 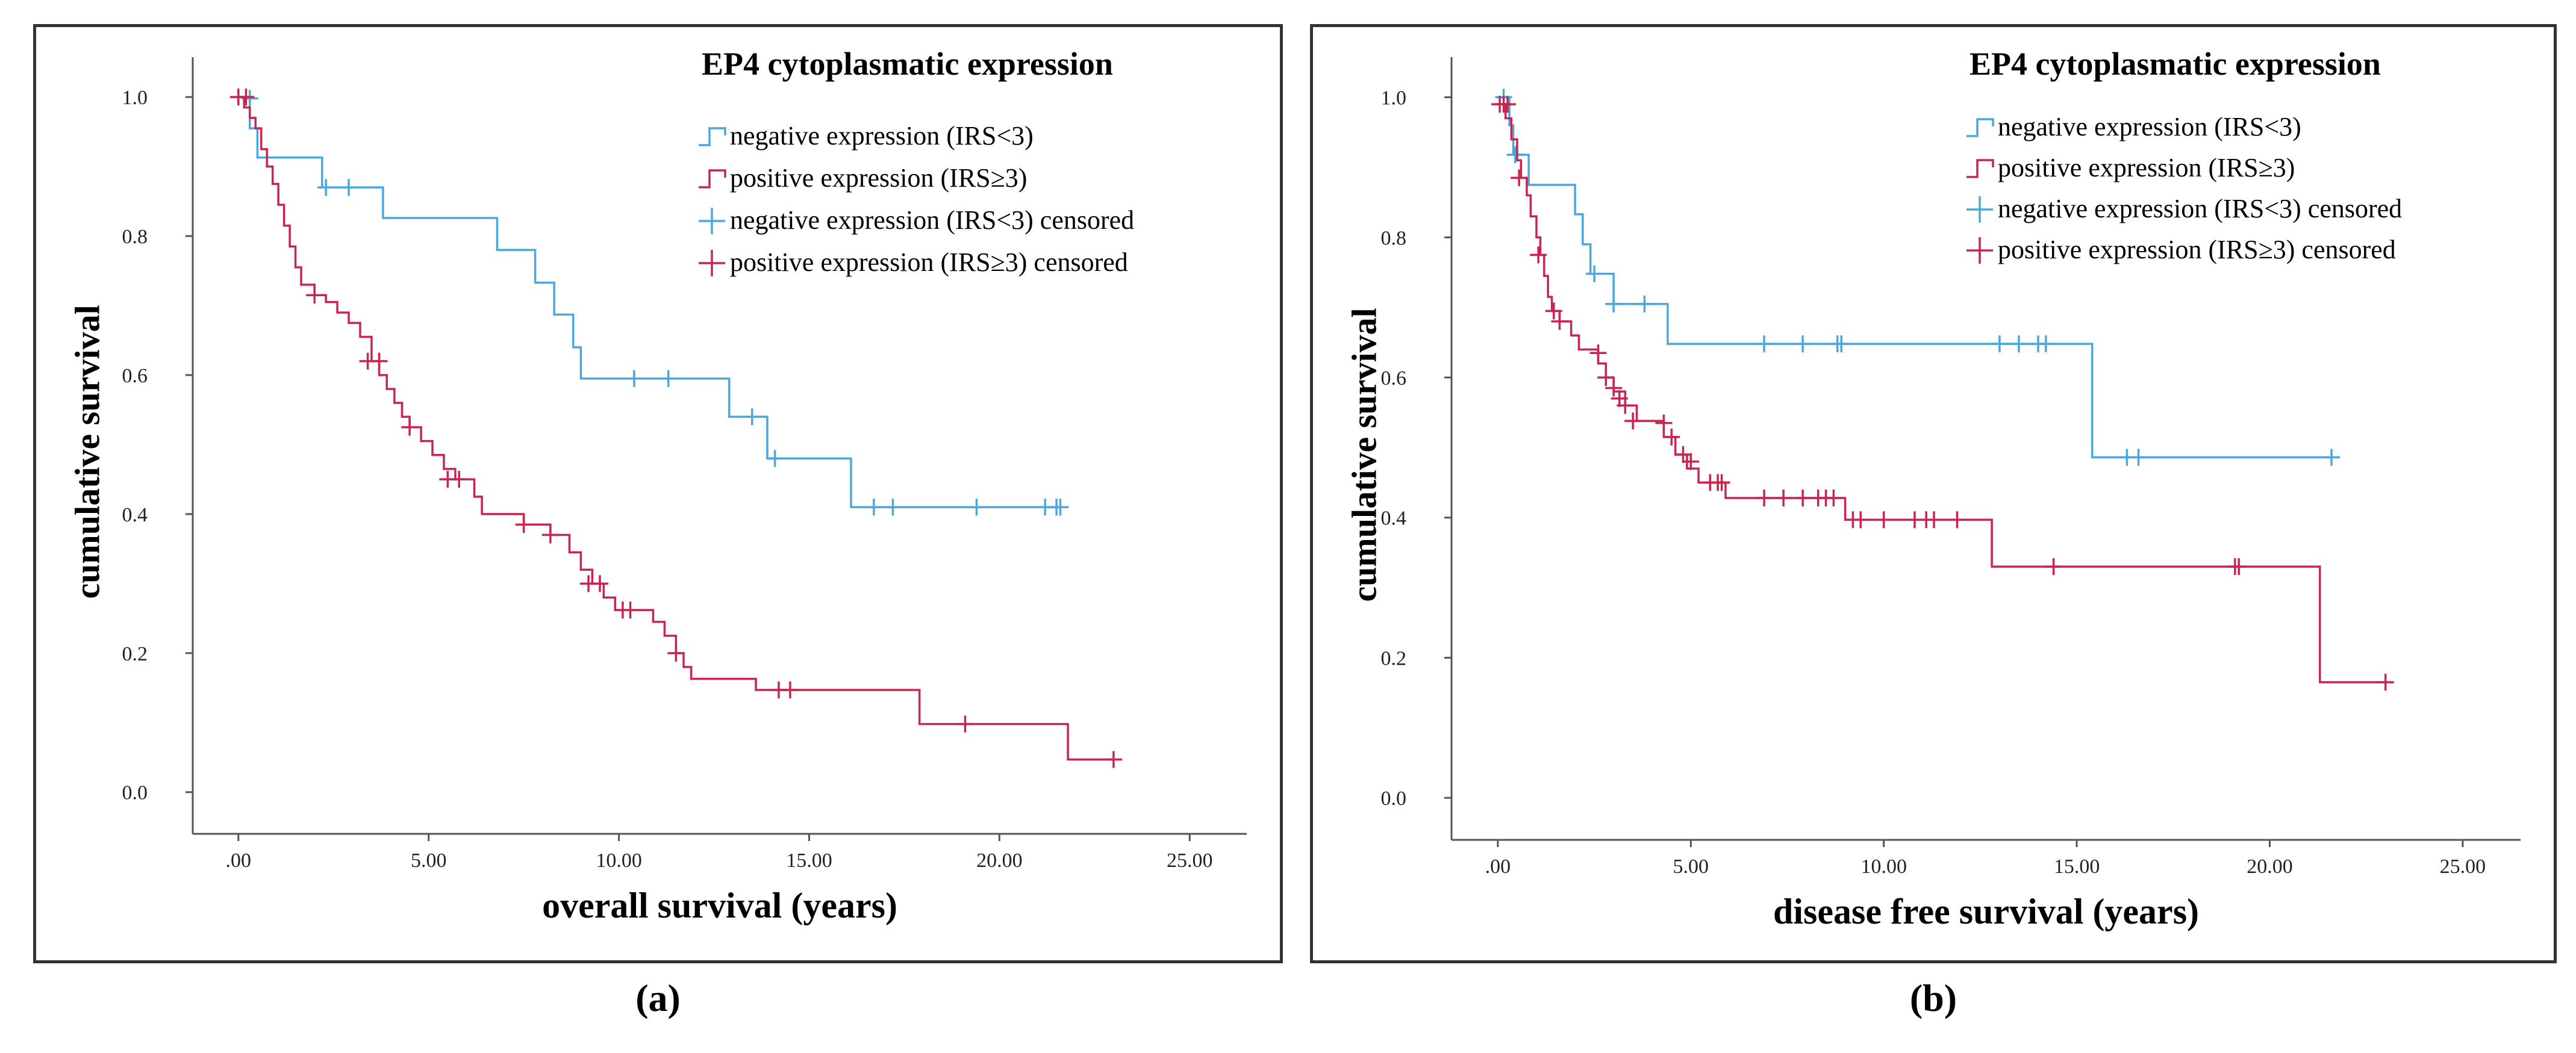 What do you see at coordinates (429, 861) in the screenshot?
I see `x-tick-label: 5.00` at bounding box center [429, 861].